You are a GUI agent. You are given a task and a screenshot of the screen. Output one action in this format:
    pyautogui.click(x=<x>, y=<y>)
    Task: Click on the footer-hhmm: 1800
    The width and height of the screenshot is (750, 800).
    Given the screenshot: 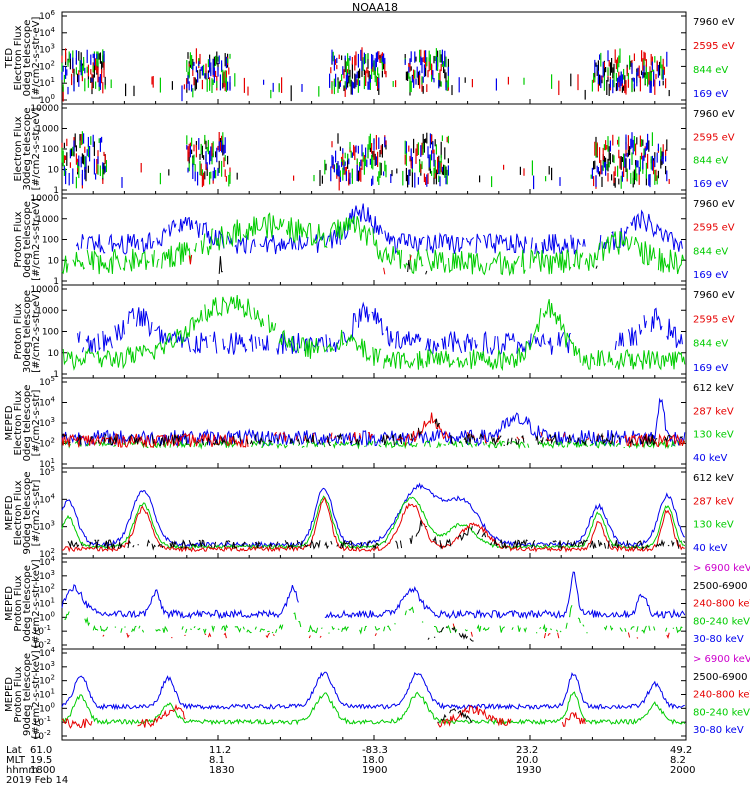 What is the action you would take?
    pyautogui.click(x=43, y=770)
    